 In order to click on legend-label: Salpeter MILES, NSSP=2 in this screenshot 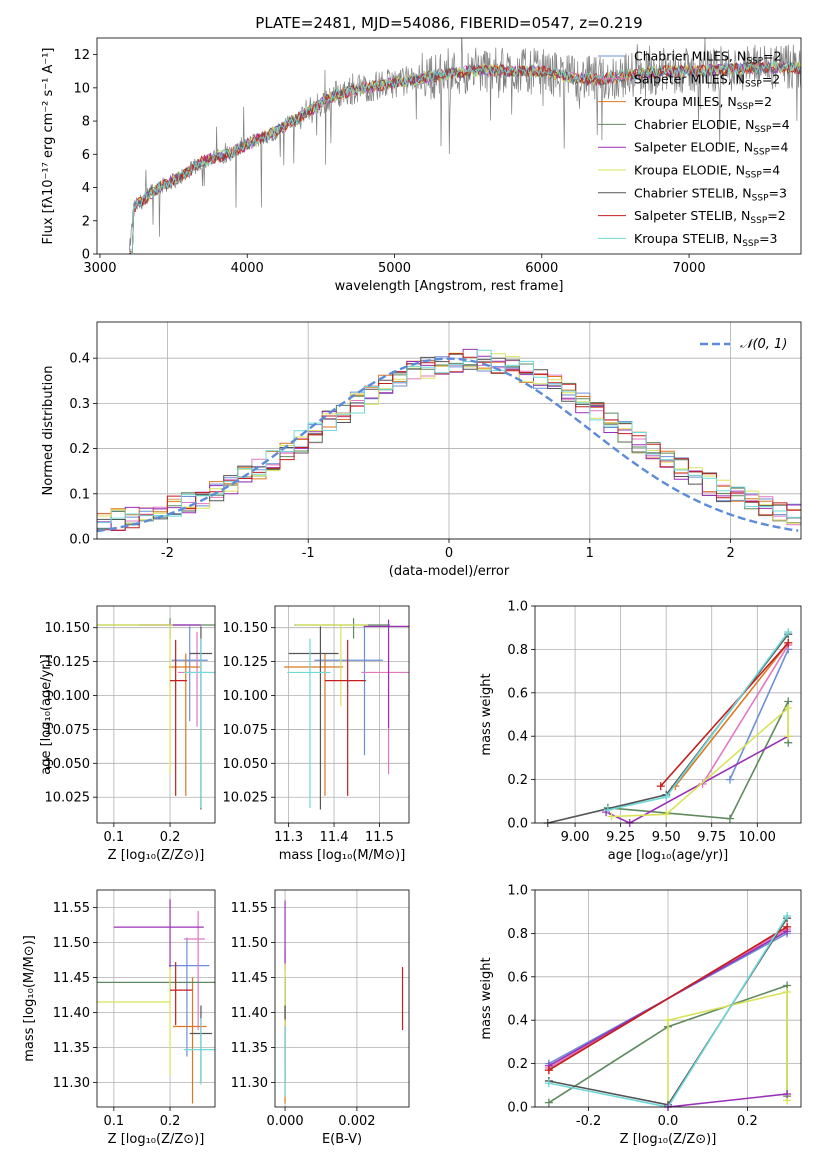, I will do `click(707, 80)`.